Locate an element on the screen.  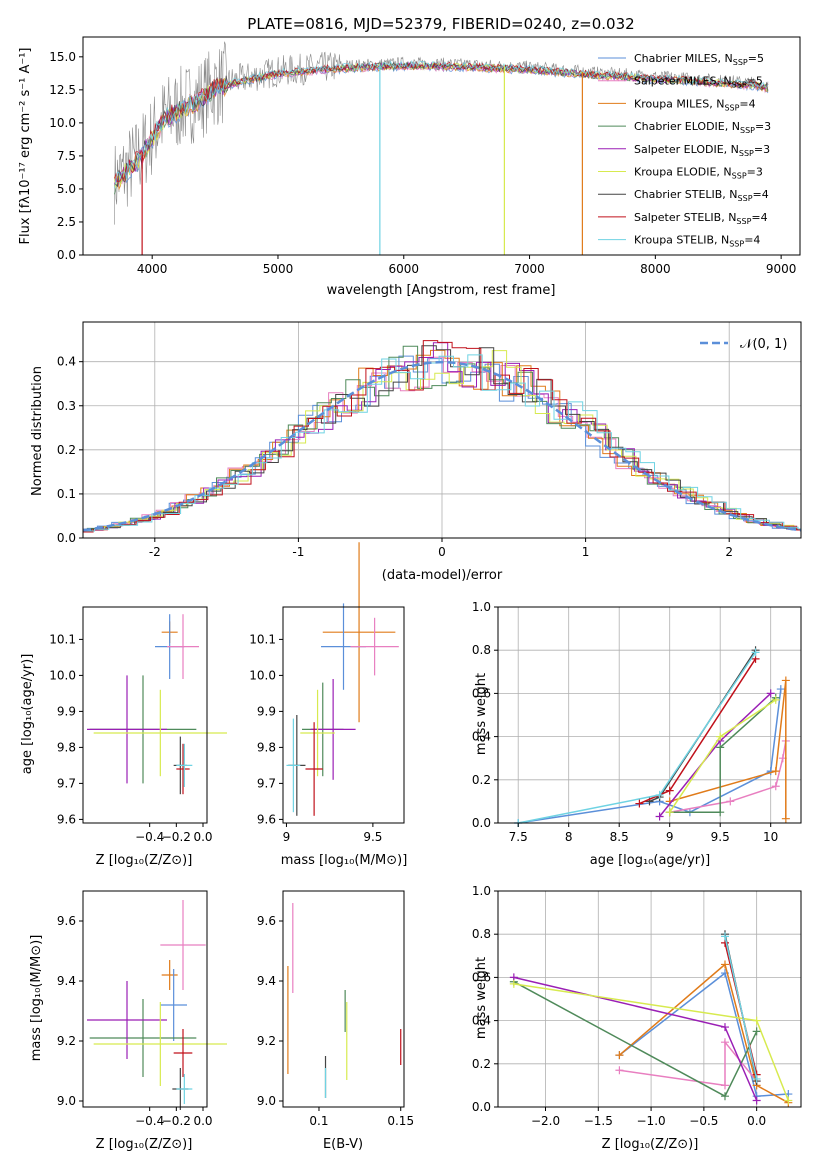
mass-weight-vs-metallicity-panel: −2.0 −1.5 −1.0 −0.5 0.0 0.0 0.2 0.4 0.6 0.8 1.0 is located at coordinates (637, 1006).